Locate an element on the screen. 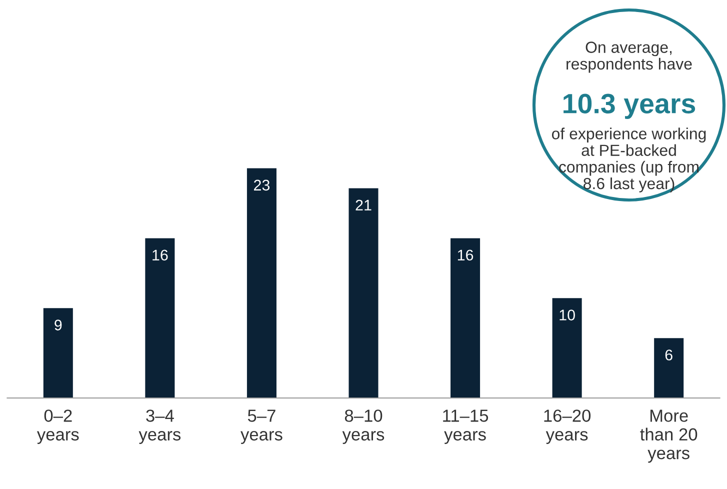  text: On average, respondents have is located at coordinates (629, 57).